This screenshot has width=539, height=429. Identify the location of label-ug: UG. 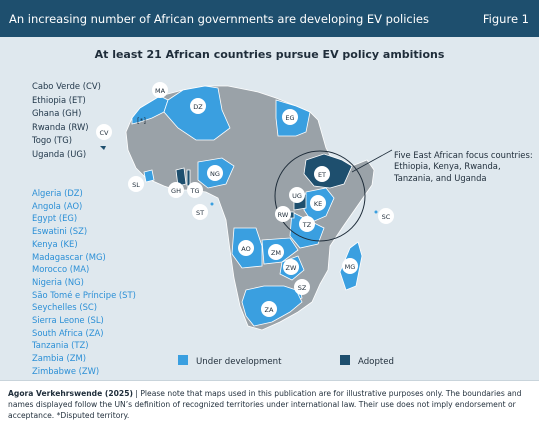
(297, 195).